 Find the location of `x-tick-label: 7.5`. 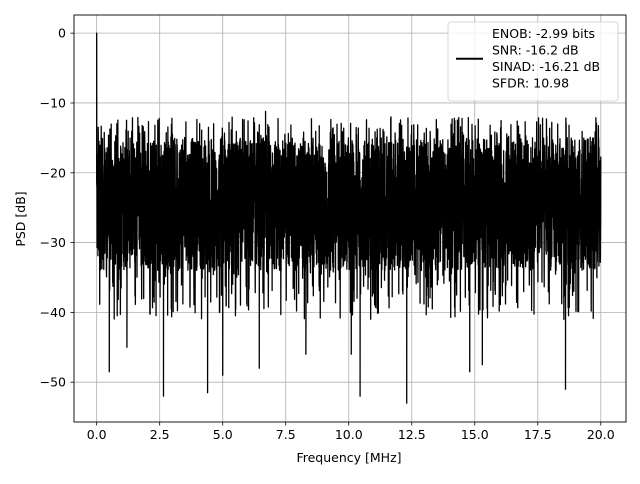

x-tick-label: 7.5 is located at coordinates (286, 434).